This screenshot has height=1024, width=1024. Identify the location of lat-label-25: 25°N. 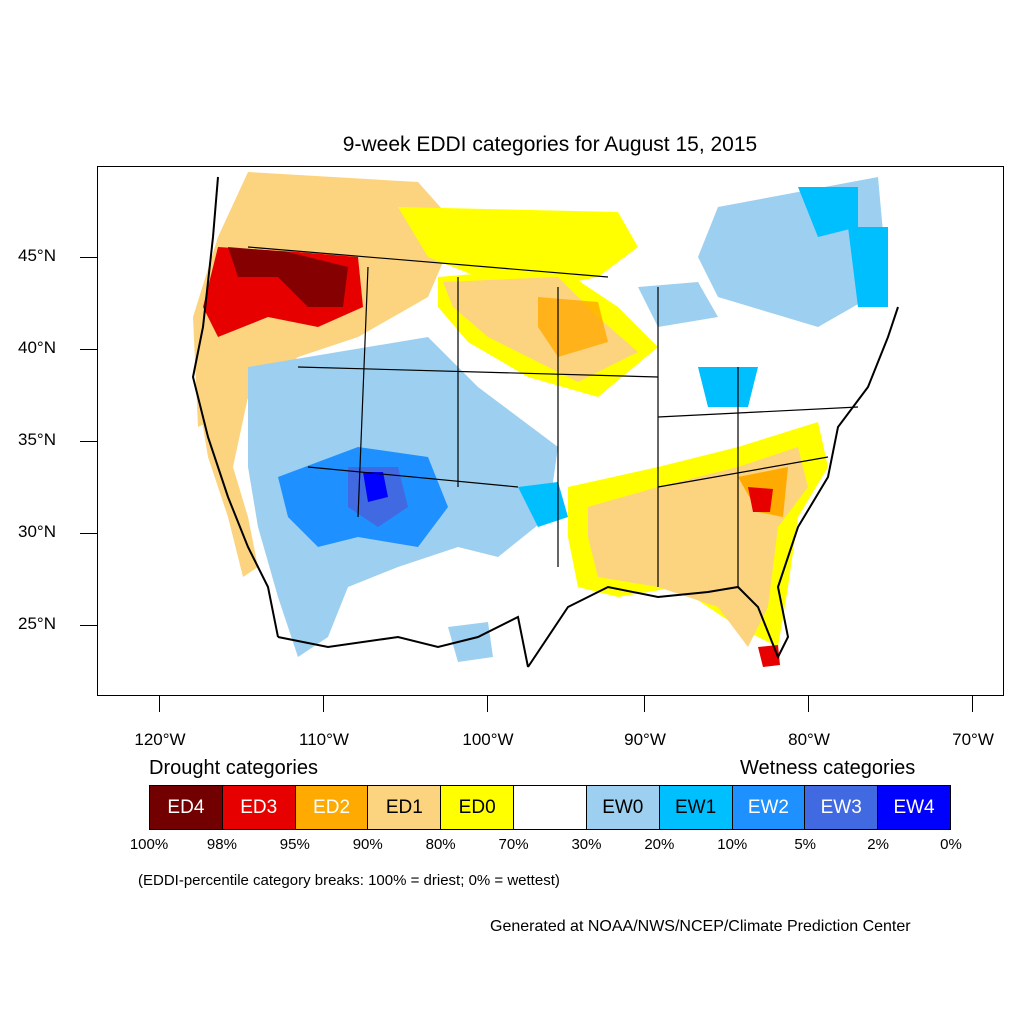
(37, 623).